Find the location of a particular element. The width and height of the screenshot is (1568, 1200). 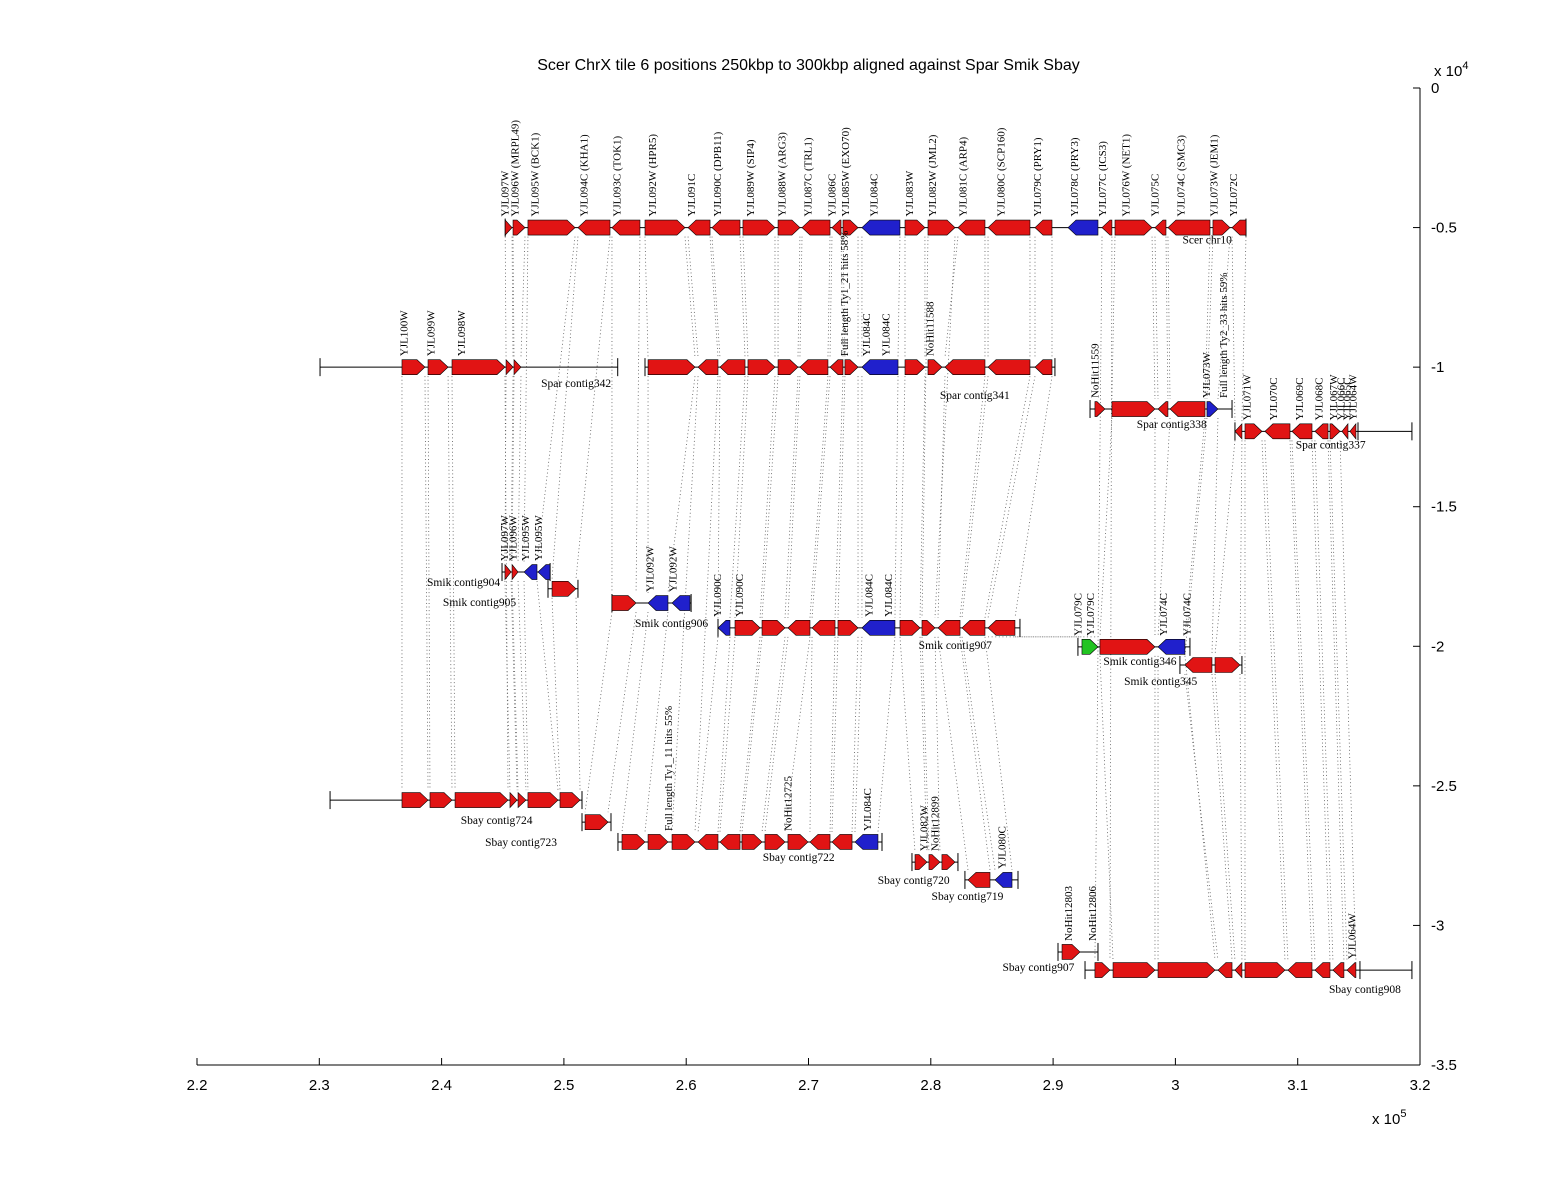

gene-label: YJL079C is located at coordinates (1091, 614).